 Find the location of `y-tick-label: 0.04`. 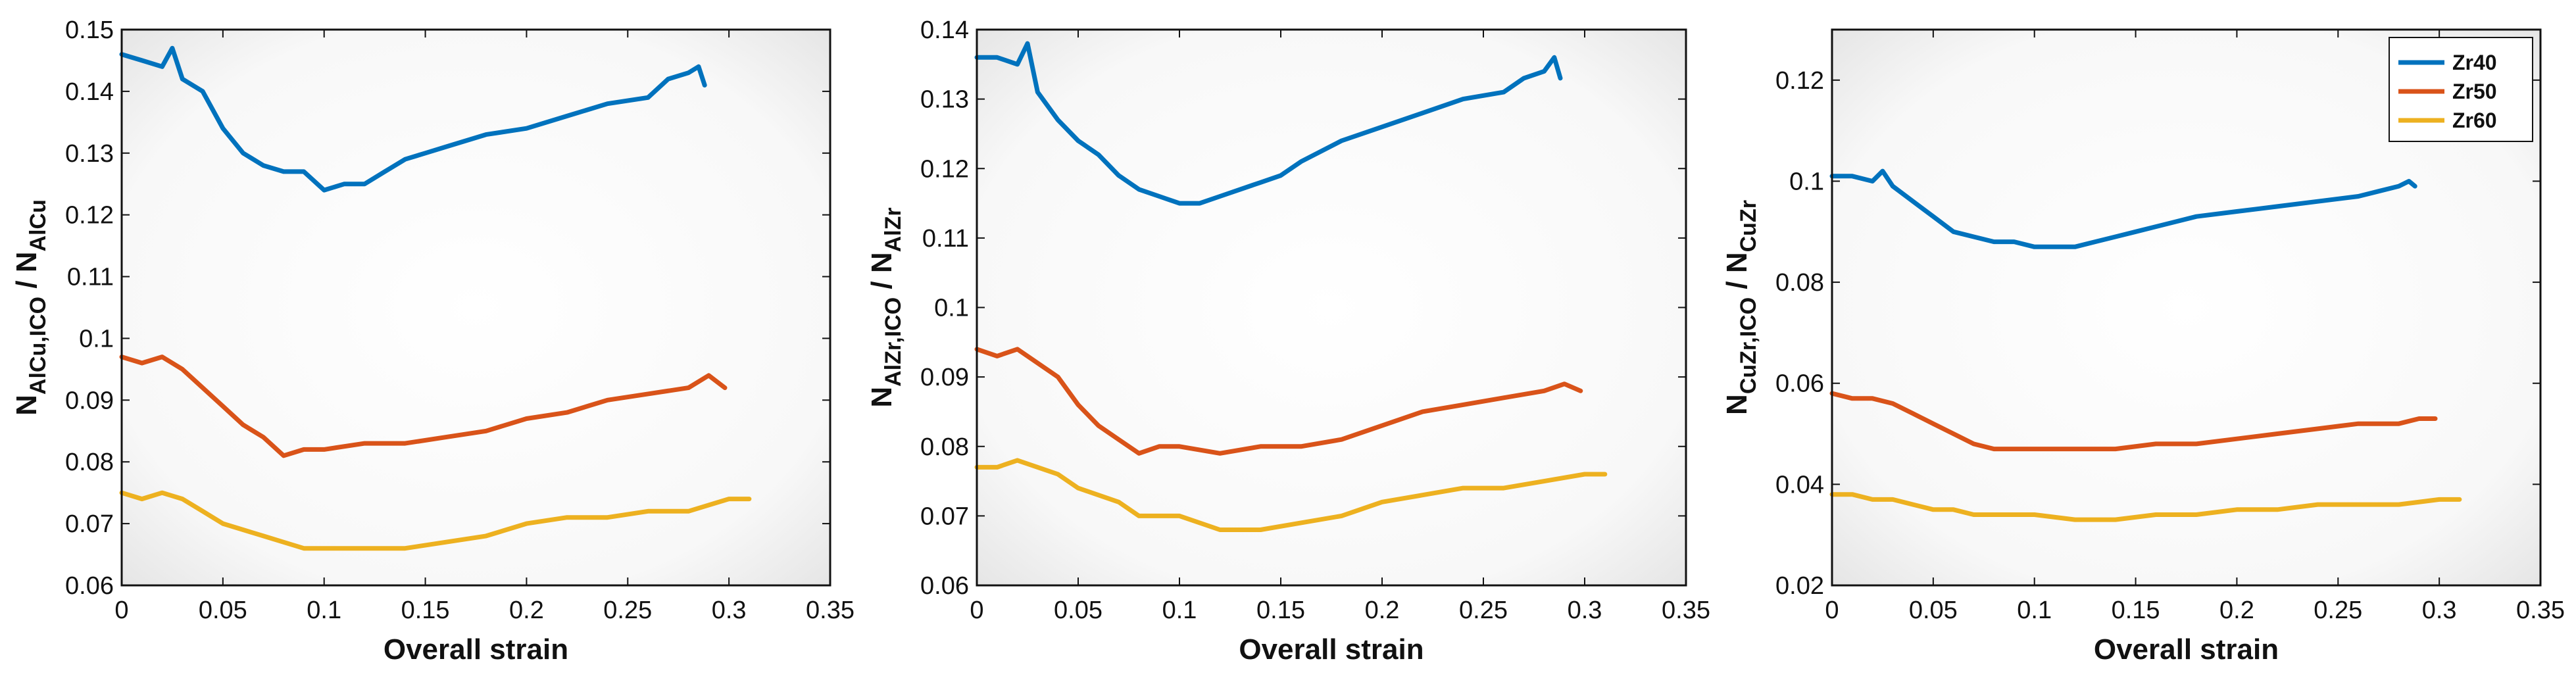

y-tick-label: 0.04 is located at coordinates (1799, 485).